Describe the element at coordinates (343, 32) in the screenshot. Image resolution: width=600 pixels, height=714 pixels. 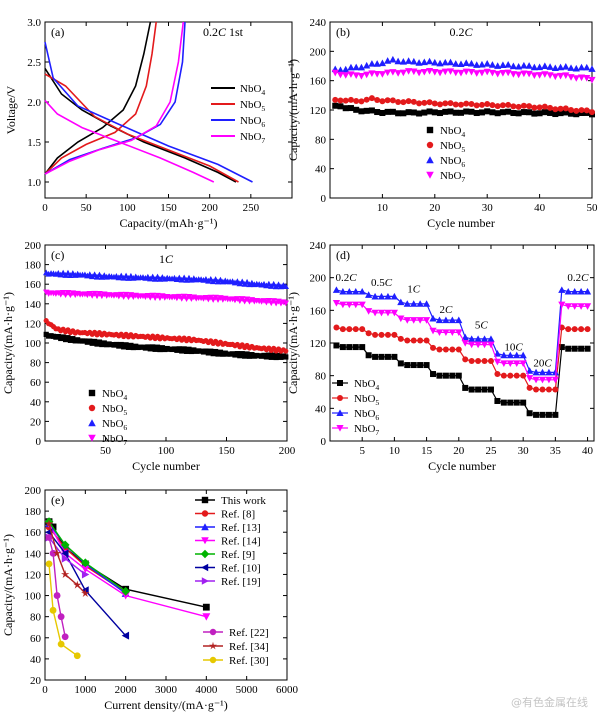
I see `panel-label: (b)` at that location.